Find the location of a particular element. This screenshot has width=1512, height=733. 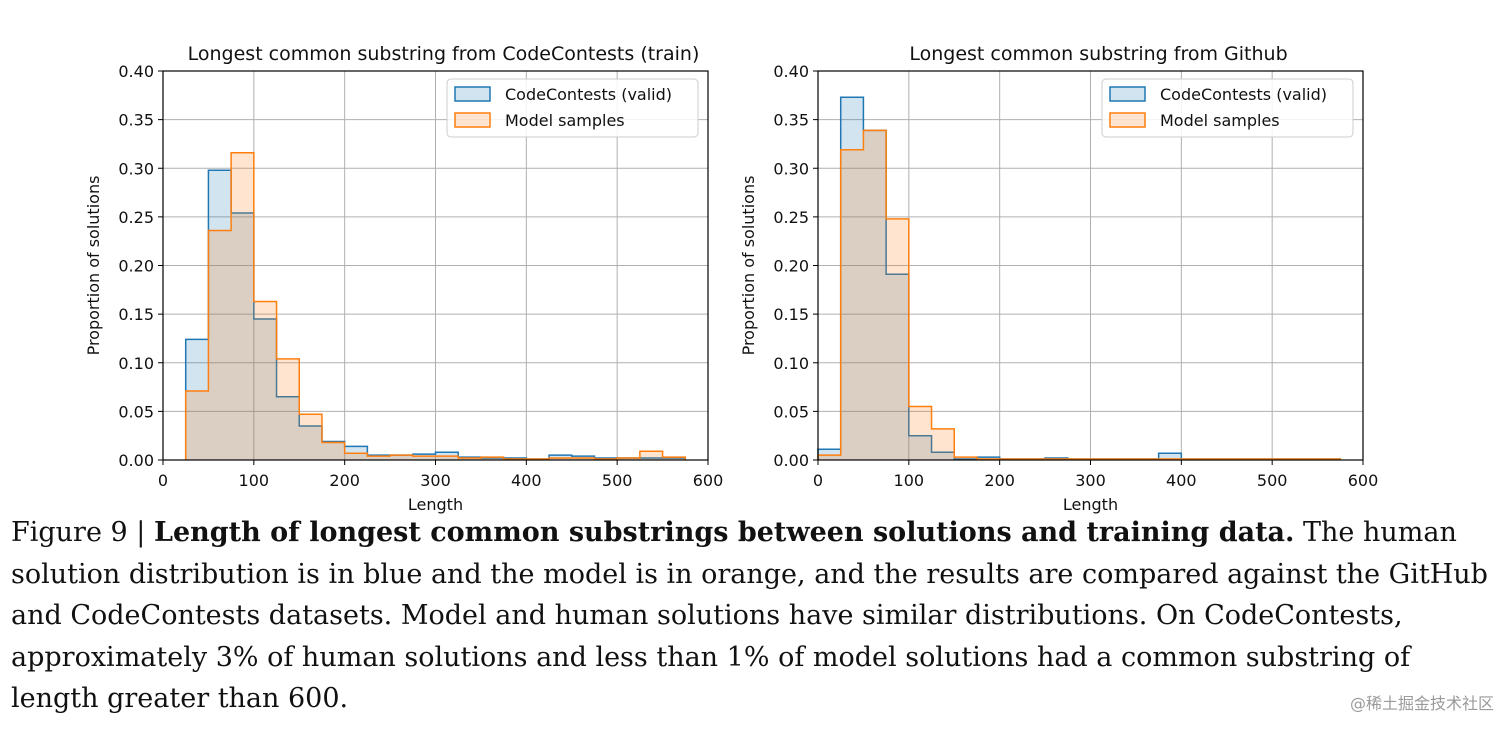

watermark: @稀土掘金技术社区 is located at coordinates (1421, 703).